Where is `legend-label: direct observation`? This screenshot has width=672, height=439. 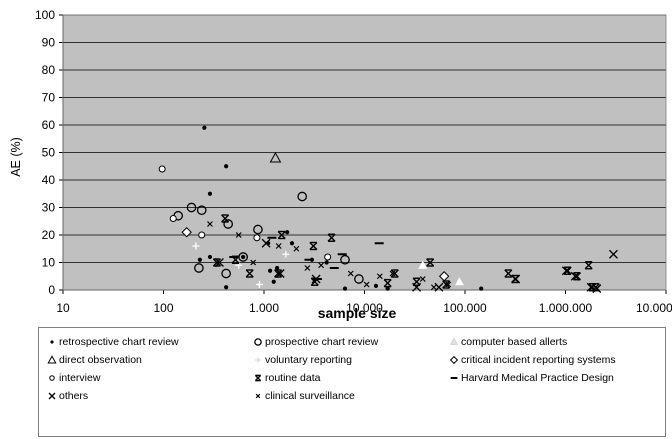
legend-label: direct observation is located at coordinates (100, 360).